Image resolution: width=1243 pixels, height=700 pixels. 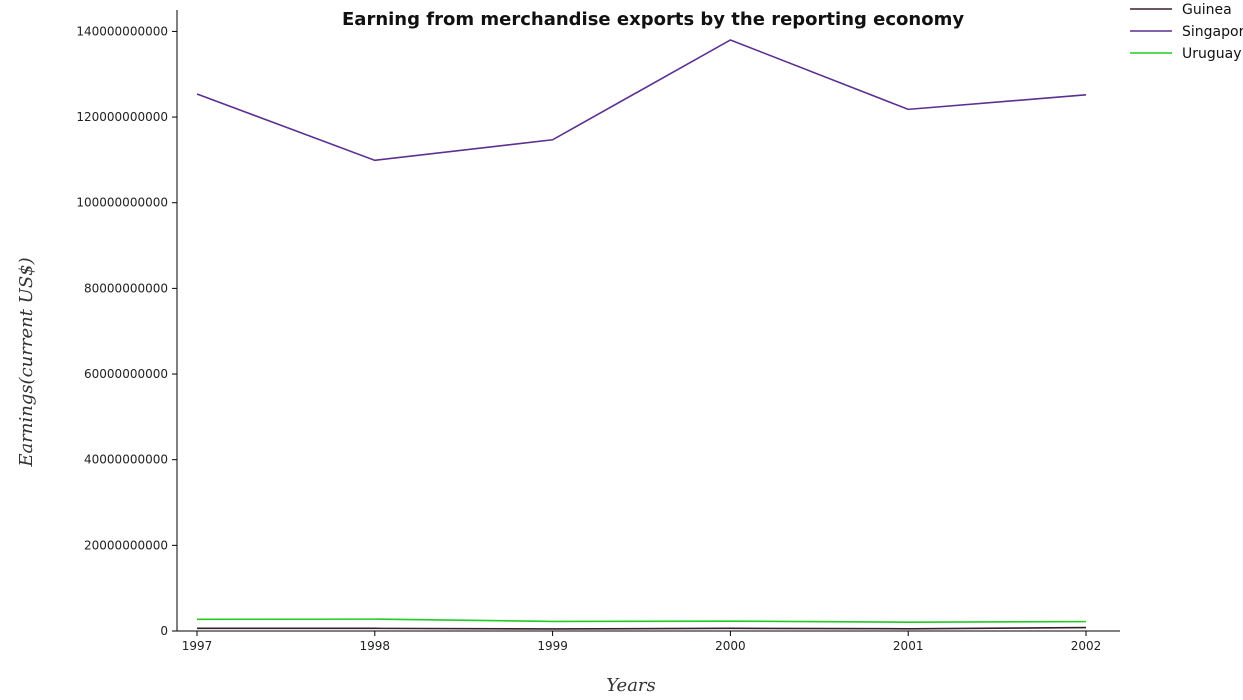 I want to click on x-tick-label: 1999, so click(x=552, y=646).